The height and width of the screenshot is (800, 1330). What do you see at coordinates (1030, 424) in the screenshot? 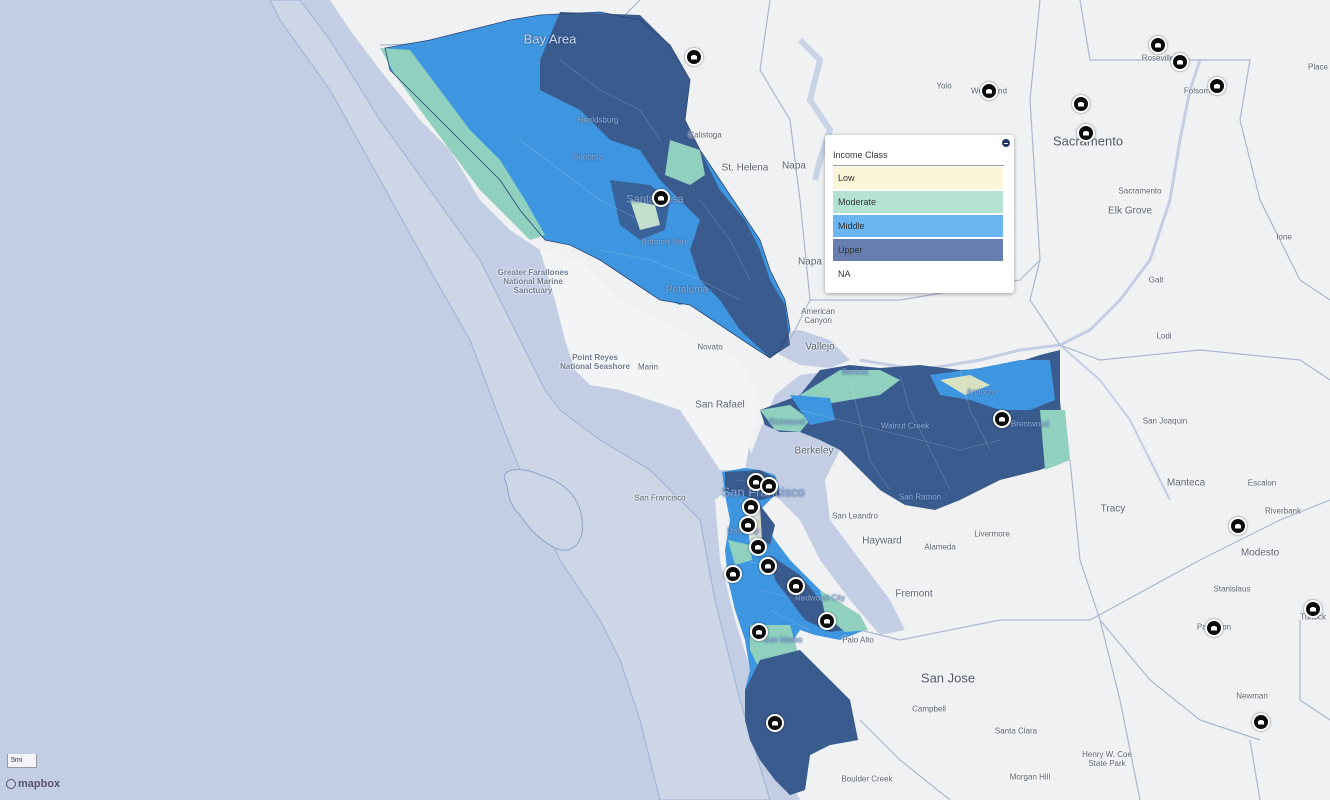
I see `label-brentwood: Brentwood` at bounding box center [1030, 424].